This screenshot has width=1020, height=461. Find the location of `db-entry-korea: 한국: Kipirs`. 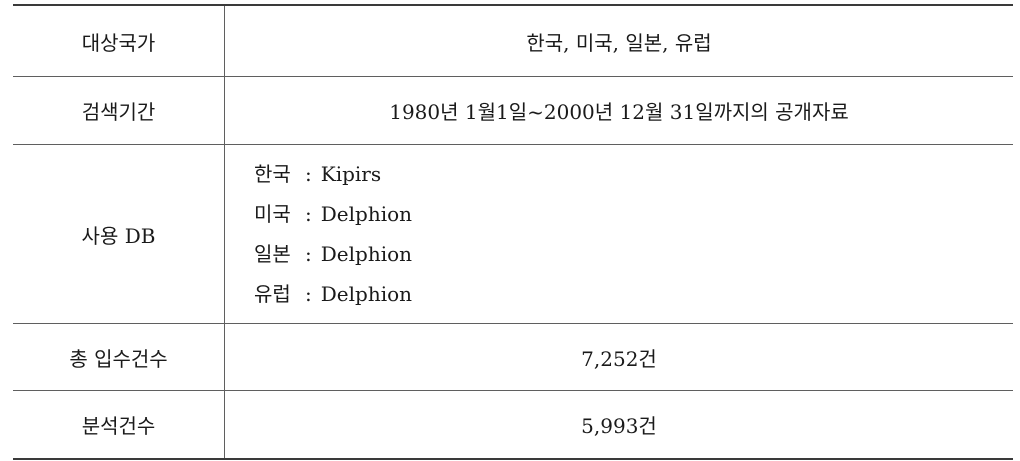

db-entry-korea: 한국: Kipirs is located at coordinates (633, 174).